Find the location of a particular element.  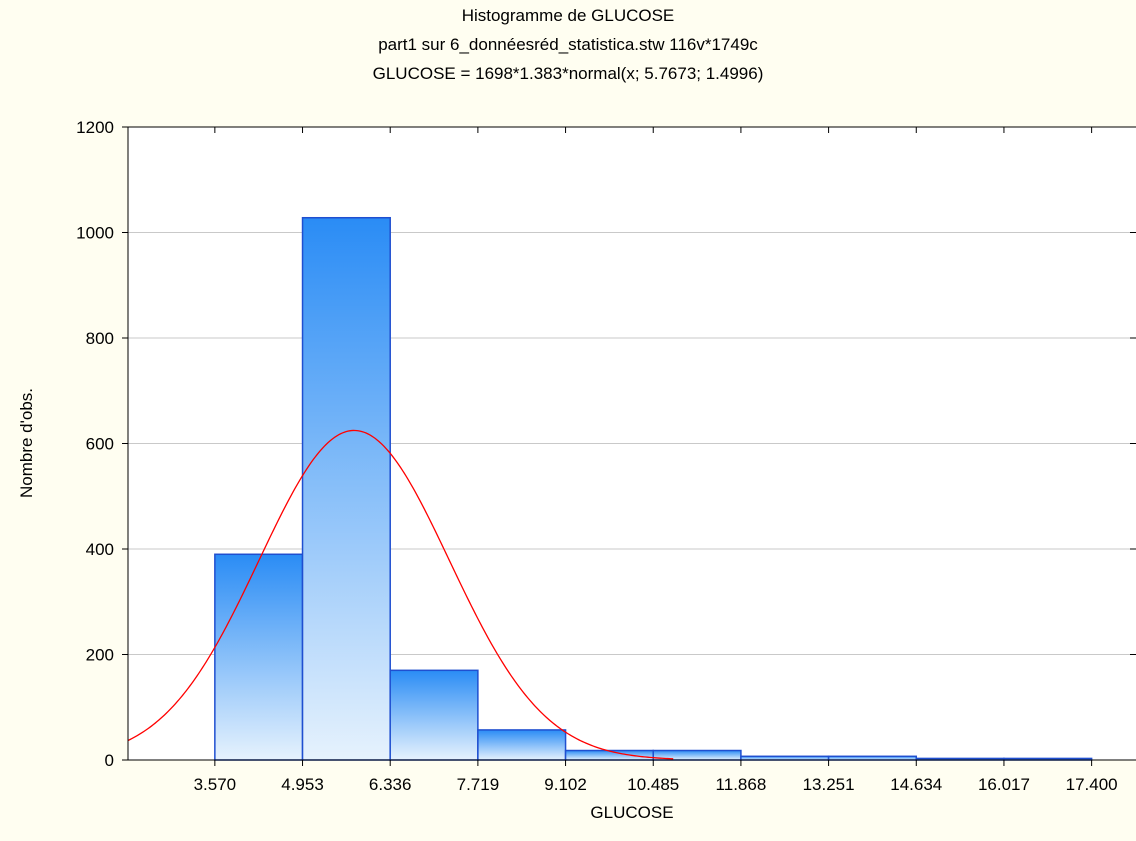

x-tick-label: 4.953 is located at coordinates (302, 784).